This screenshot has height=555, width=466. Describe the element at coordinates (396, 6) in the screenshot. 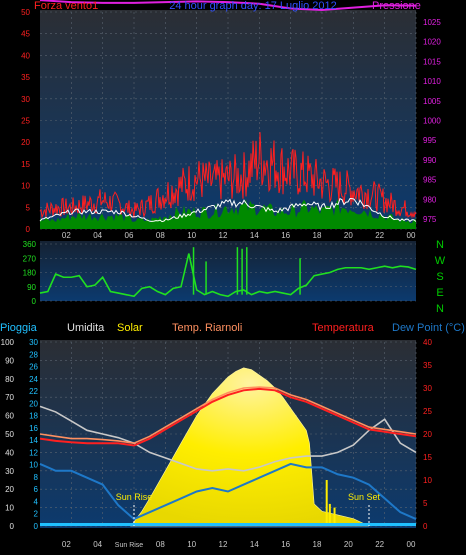

I see `pressure-title: Pressione` at that location.